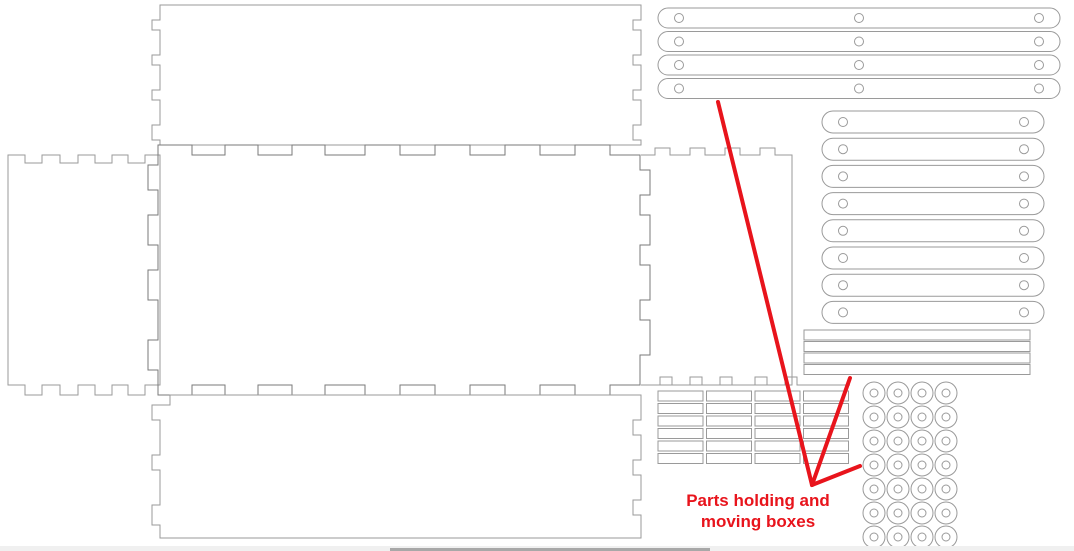 The height and width of the screenshot is (551, 1074). Describe the element at coordinates (396, 75) in the screenshot. I see `top-panel` at that location.